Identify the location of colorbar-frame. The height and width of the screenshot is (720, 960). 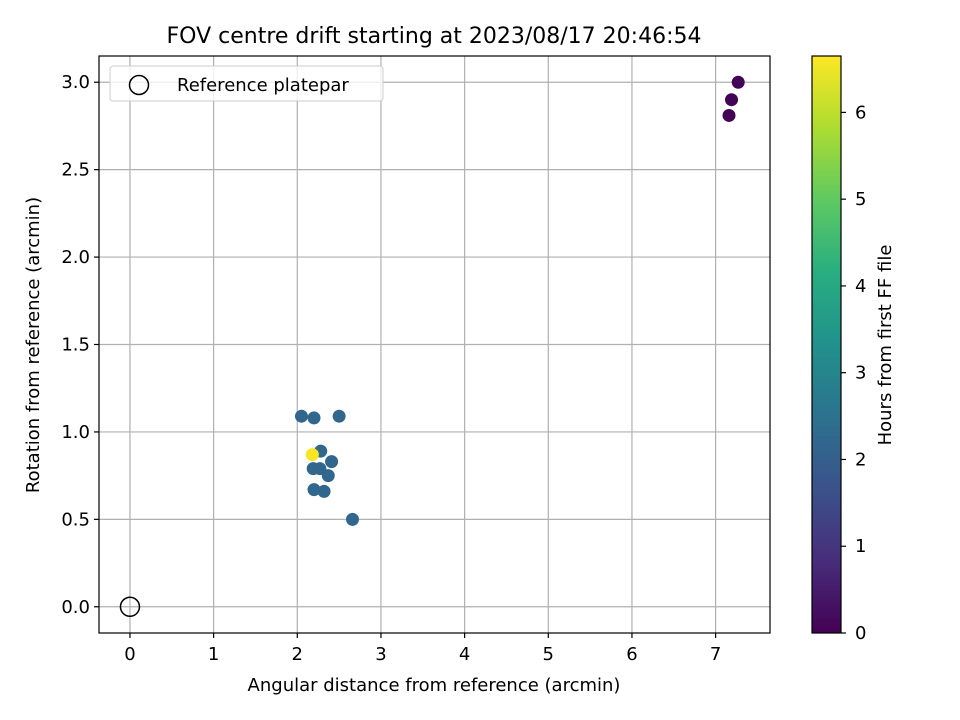
(826, 344).